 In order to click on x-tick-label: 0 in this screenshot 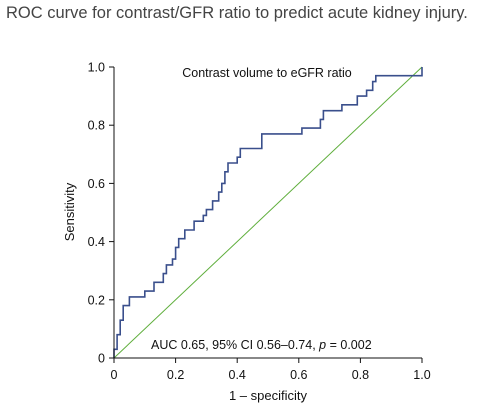, I will do `click(114, 375)`.